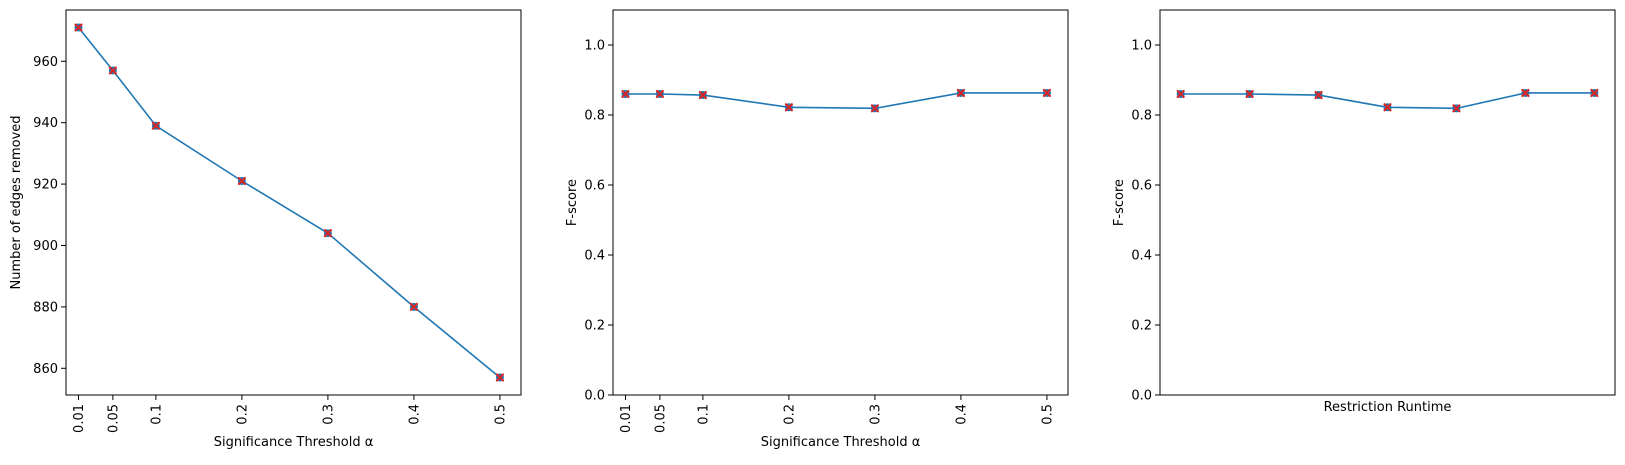 The height and width of the screenshot is (465, 1625). I want to click on y-tick-label: 940, so click(45, 123).